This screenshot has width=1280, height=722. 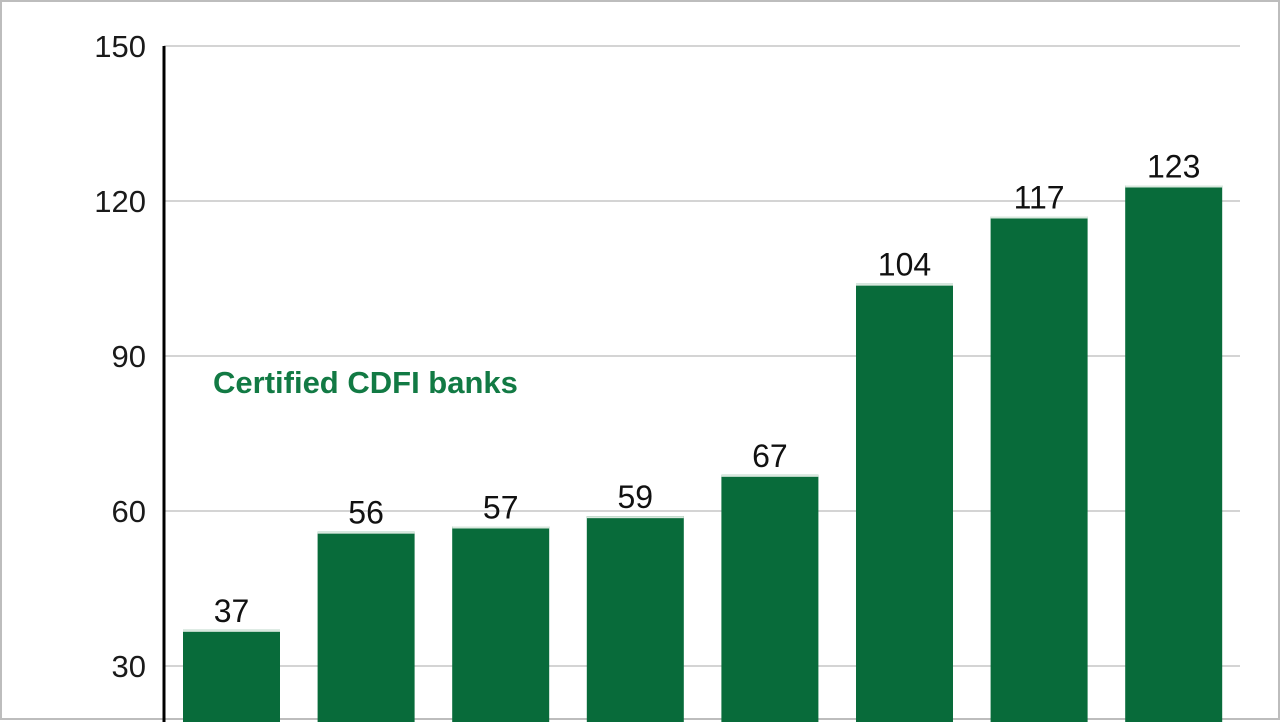 I want to click on y-tick-label-60: 60, so click(x=129, y=511).